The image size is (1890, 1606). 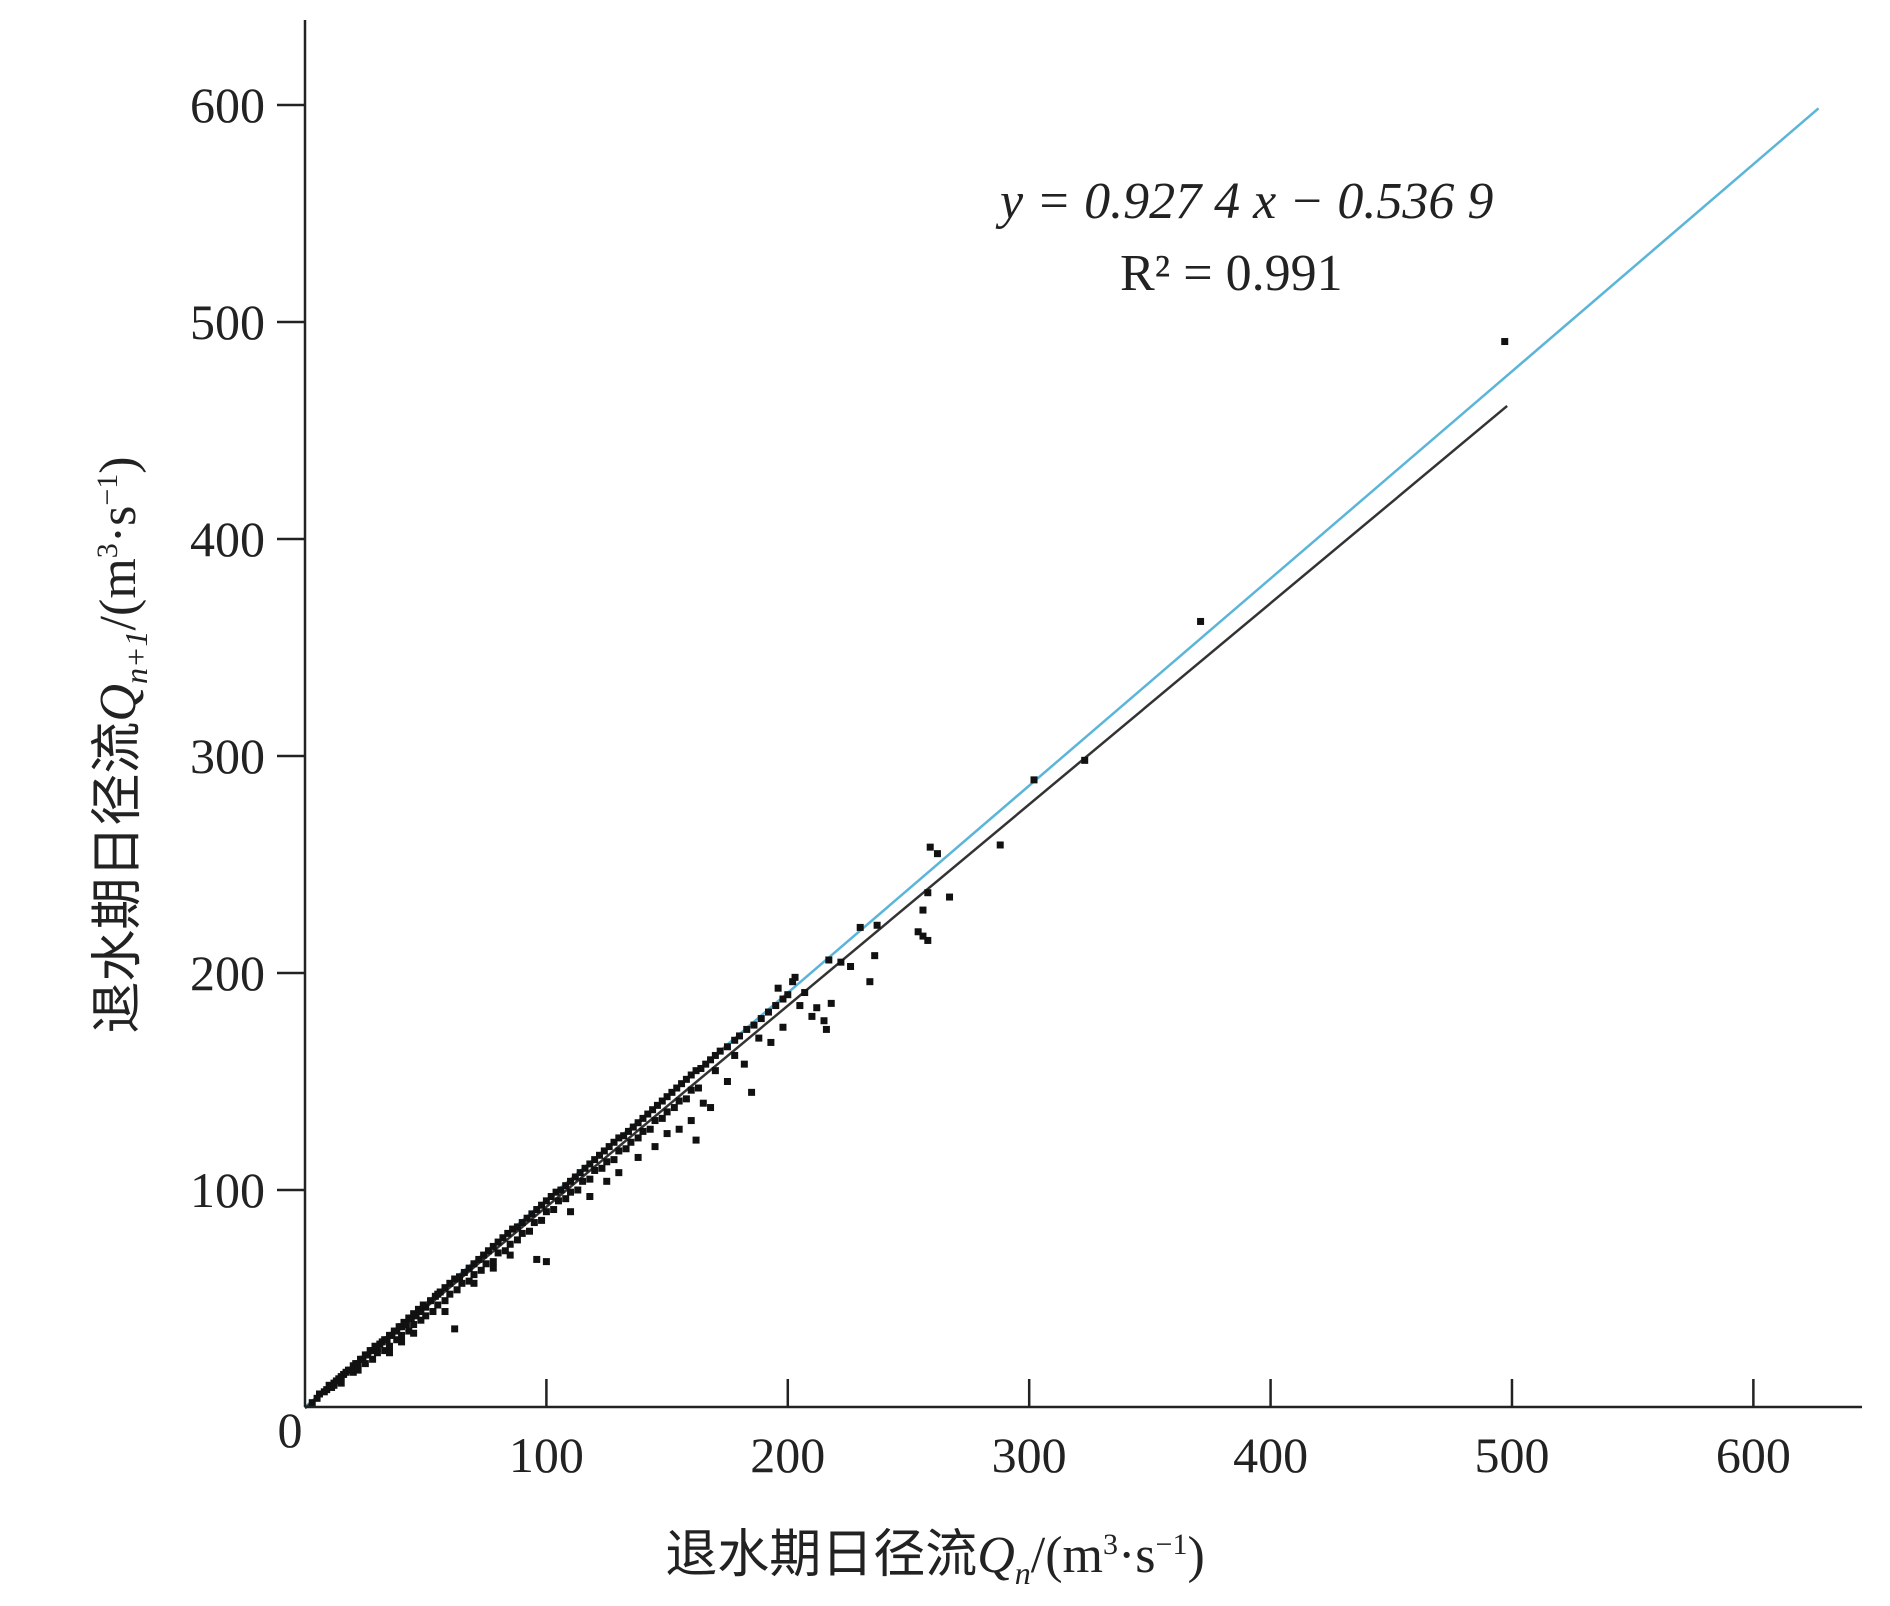 What do you see at coordinates (1753, 1455) in the screenshot?
I see `x-tick-label: 600` at bounding box center [1753, 1455].